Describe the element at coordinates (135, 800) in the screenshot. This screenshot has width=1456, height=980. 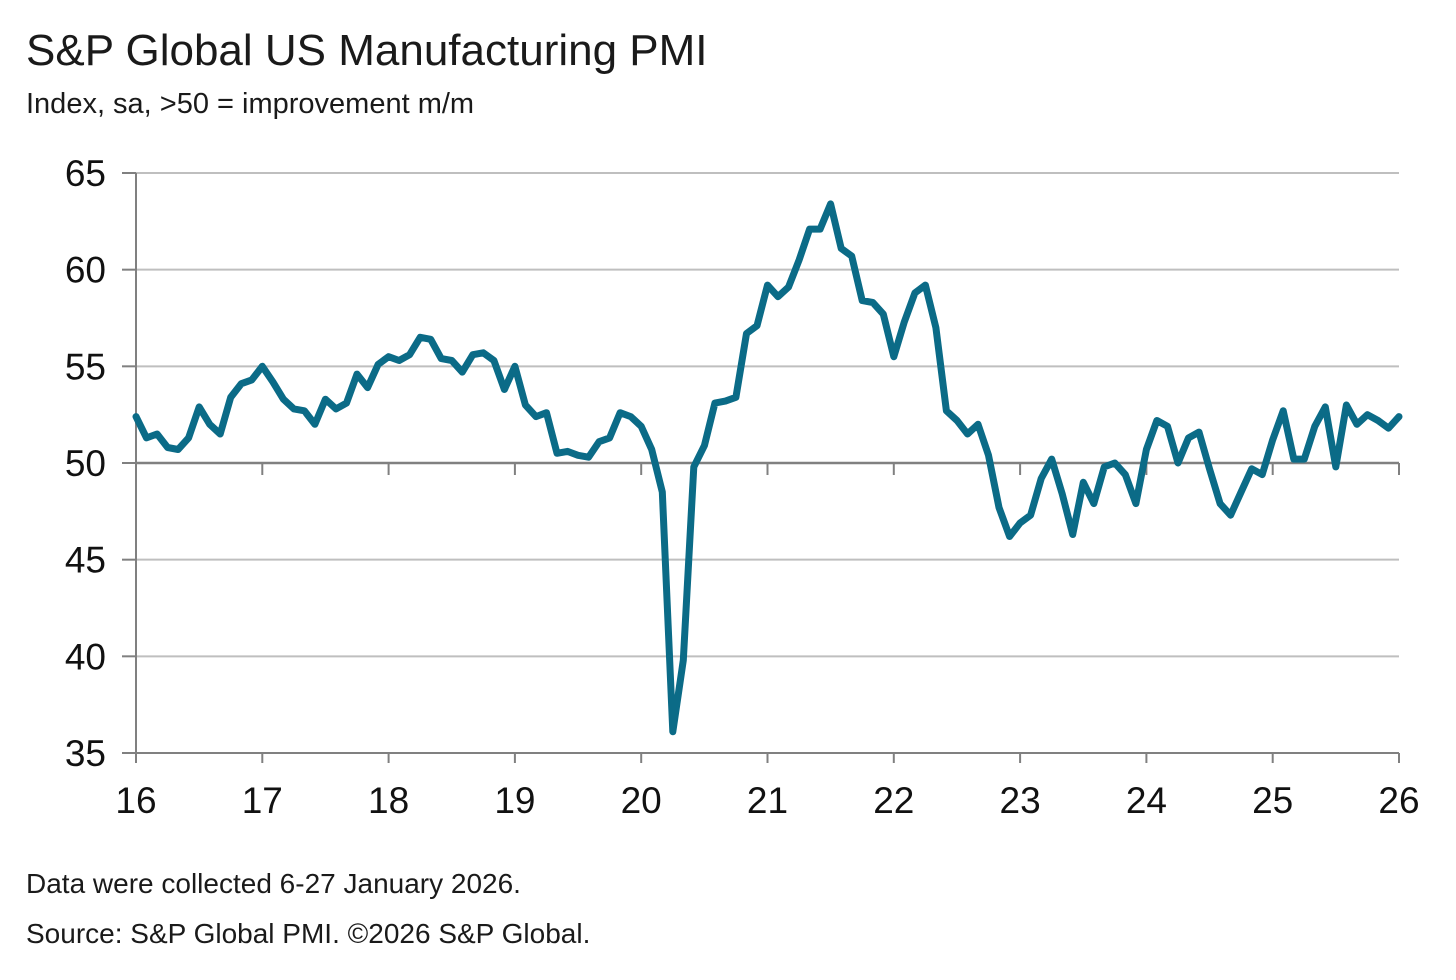
I see `x-tick-label-16: 16` at that location.